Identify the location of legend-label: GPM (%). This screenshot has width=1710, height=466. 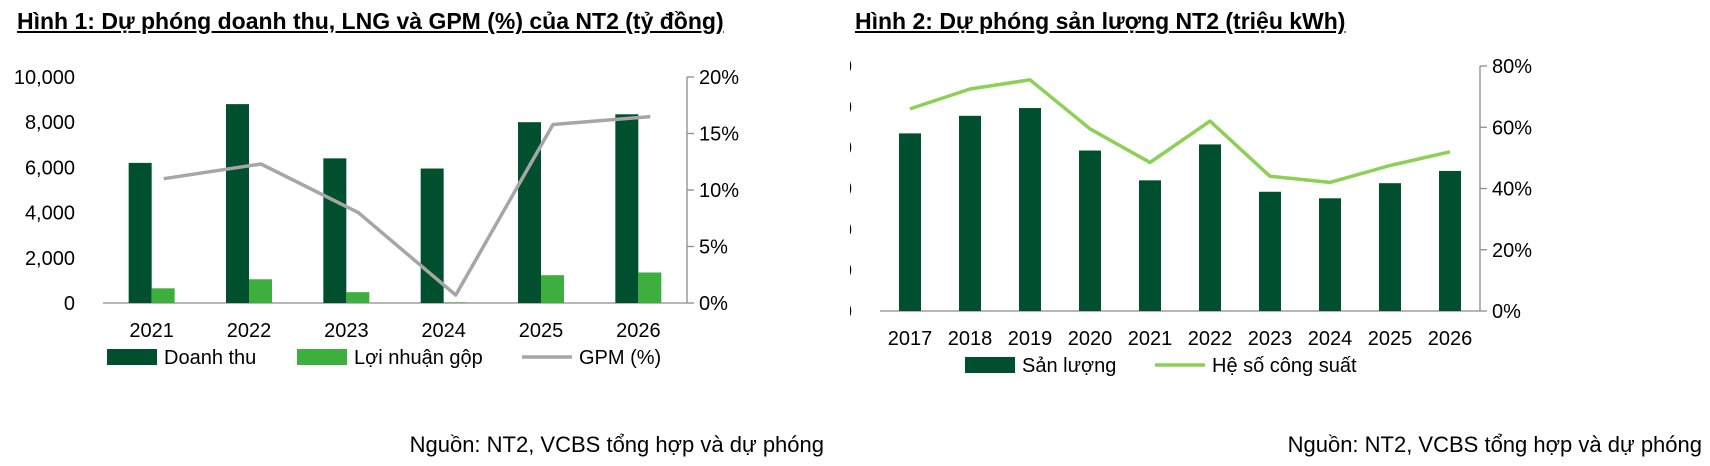
(620, 358).